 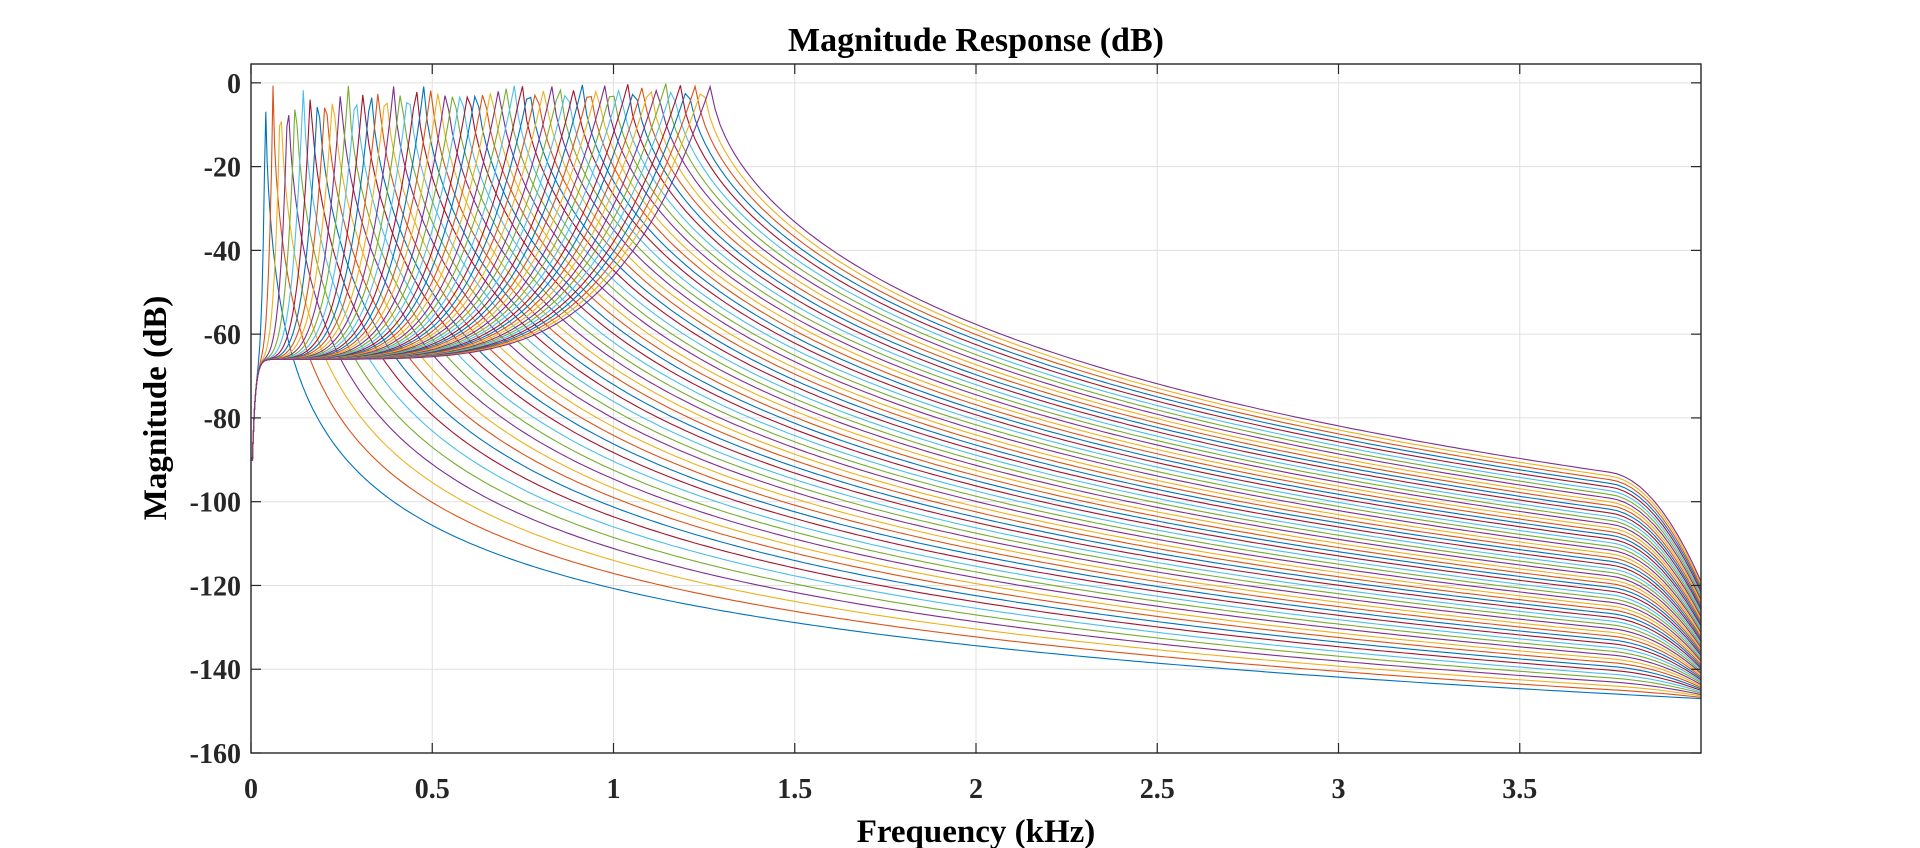 What do you see at coordinates (215, 503) in the screenshot?
I see `y-tick-label: -100` at bounding box center [215, 503].